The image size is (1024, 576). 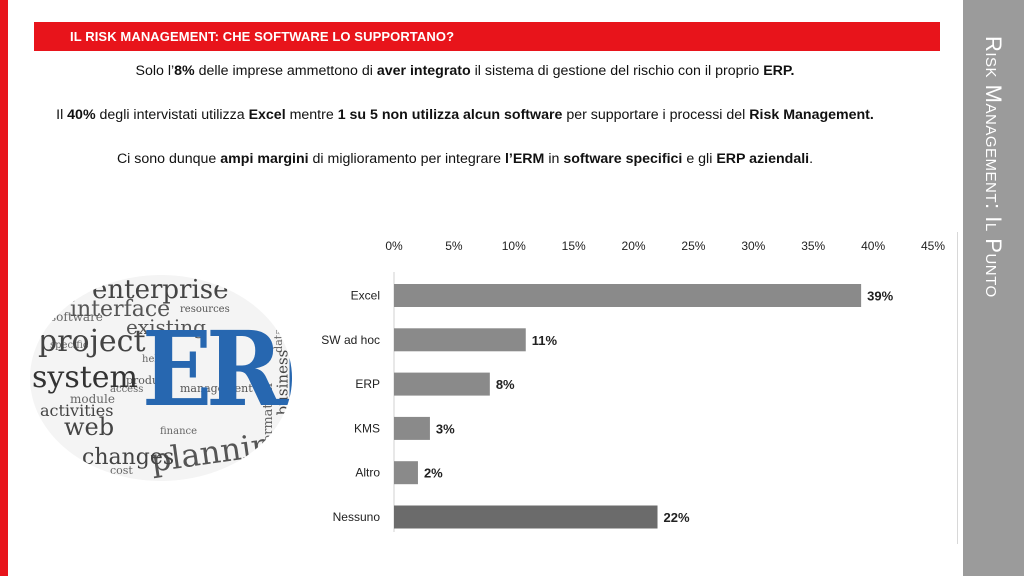 I want to click on text-run-bold: Risk Management., so click(x=811, y=115).